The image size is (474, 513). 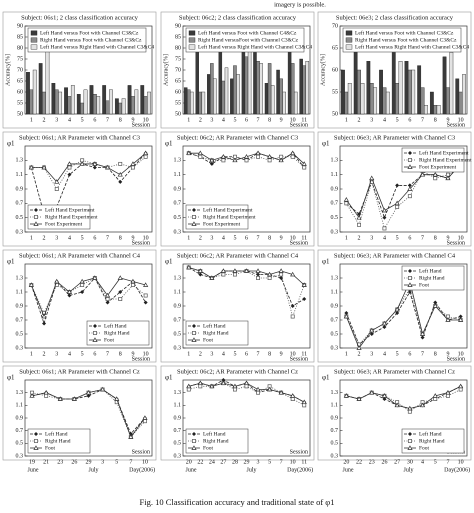 I want to click on legend-label: Foot Experiment, so click(x=64, y=224).